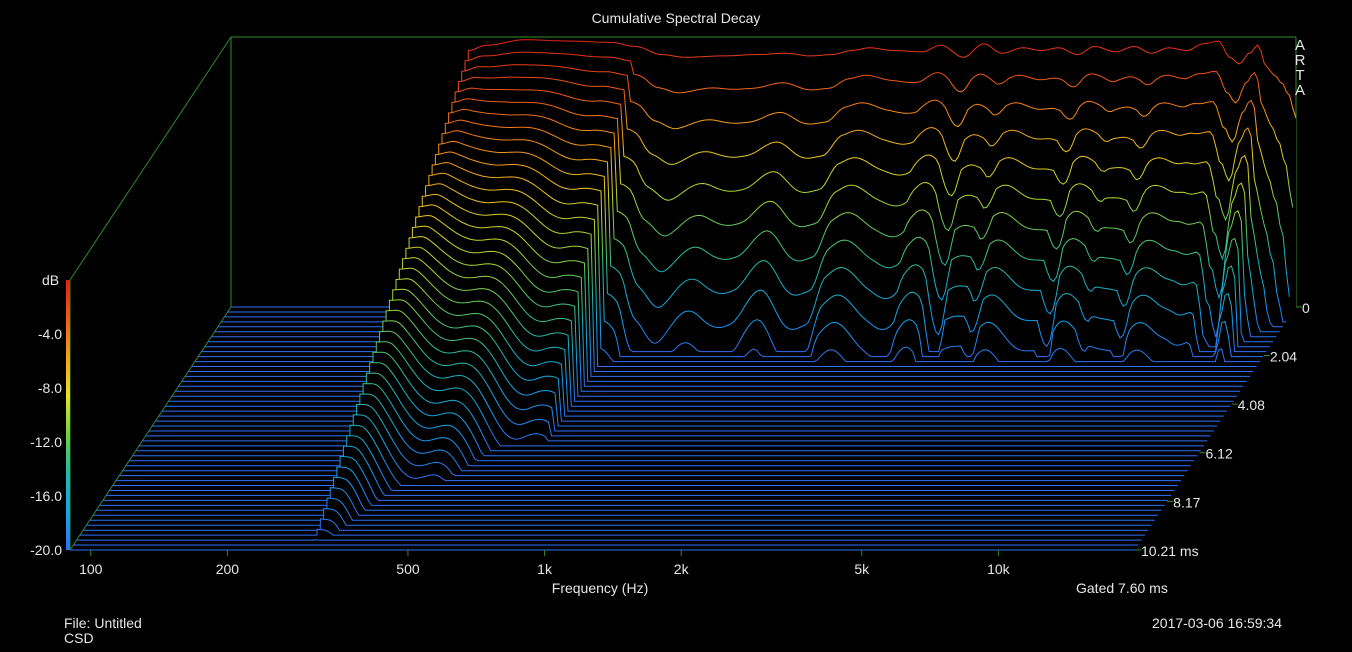 This screenshot has height=652, width=1352. I want to click on time-tick-label: 0, so click(1306, 308).